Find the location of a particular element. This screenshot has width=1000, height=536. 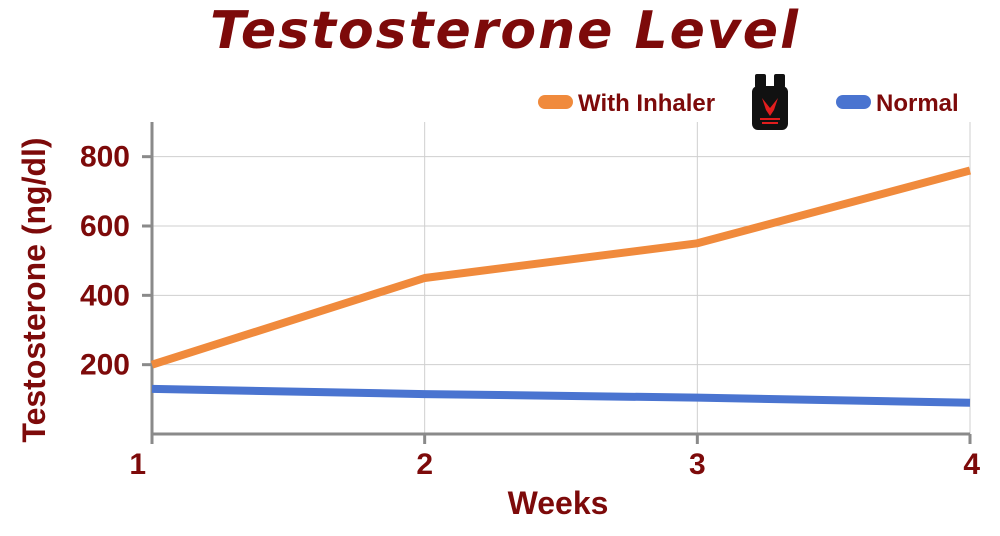

y-tick-labels: 200 400 600 800 is located at coordinates (116, 261).